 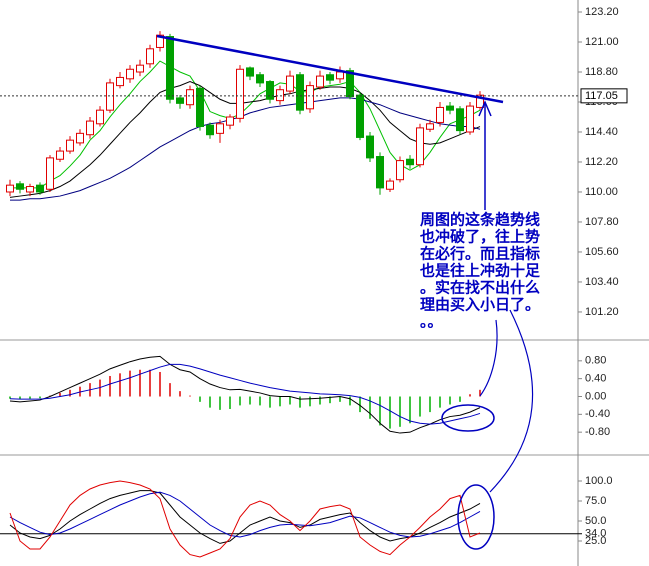 What do you see at coordinates (597, 432) in the screenshot?
I see `y-tick-label: -0.80` at bounding box center [597, 432].